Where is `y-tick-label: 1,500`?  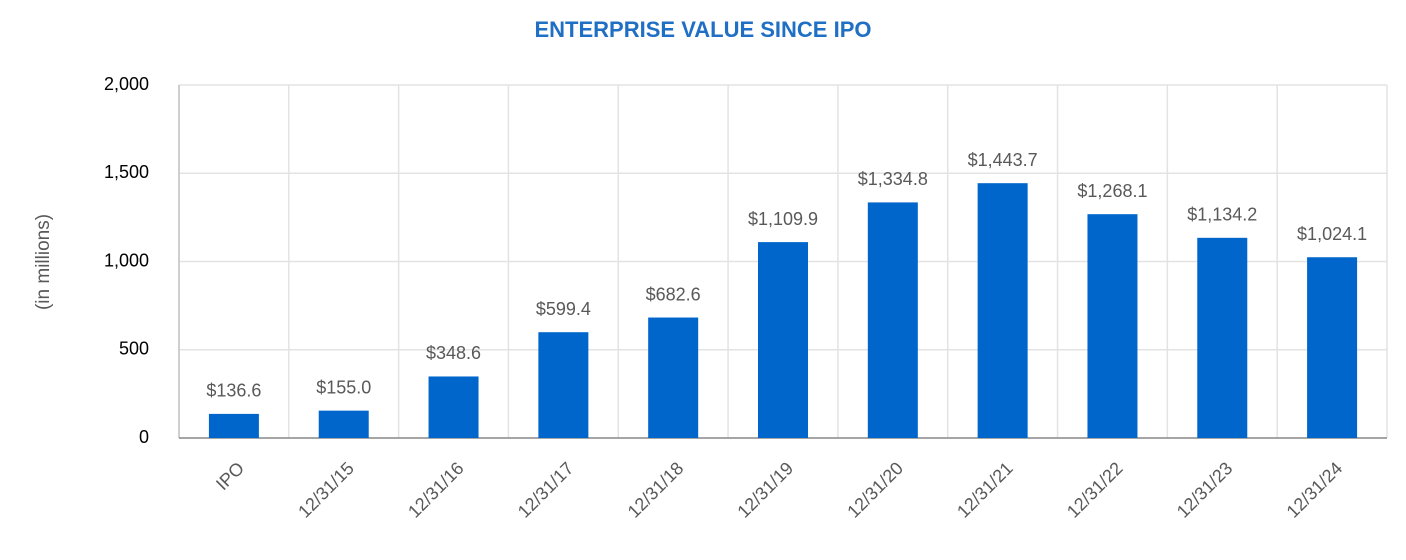 y-tick-label: 1,500 is located at coordinates (126, 172).